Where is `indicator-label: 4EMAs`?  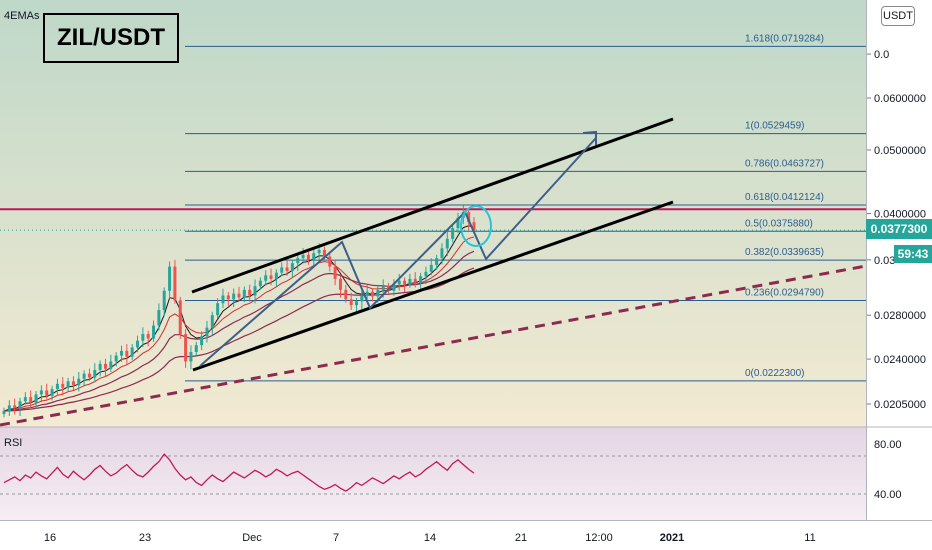 indicator-label: 4EMAs is located at coordinates (22, 16).